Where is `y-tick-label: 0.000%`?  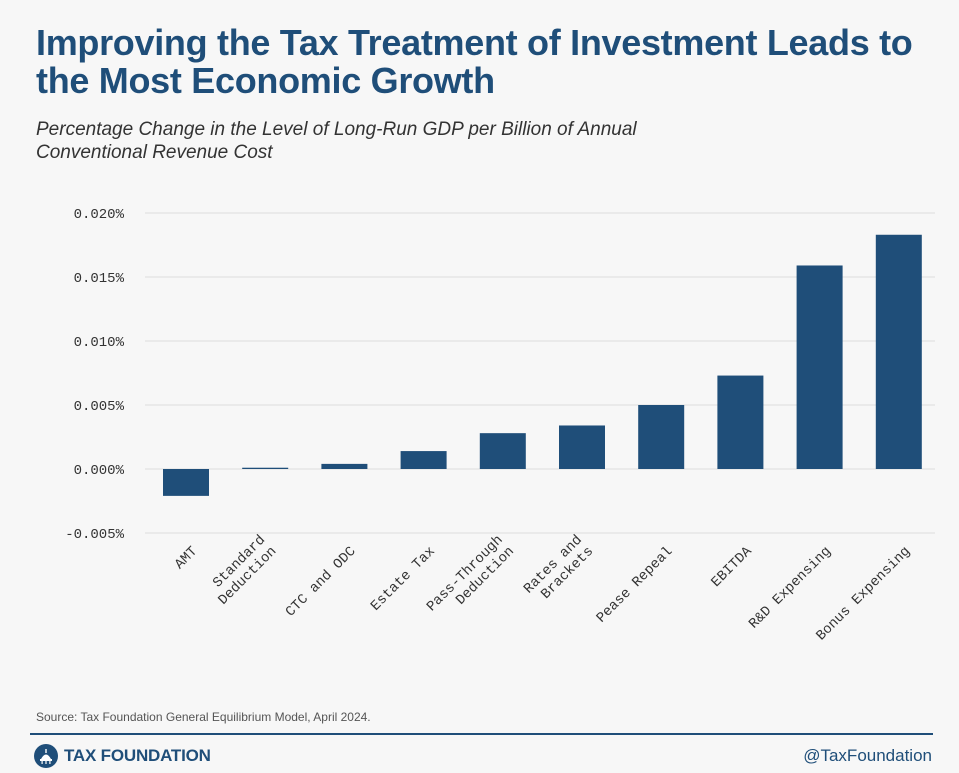 y-tick-label: 0.000% is located at coordinates (99, 471).